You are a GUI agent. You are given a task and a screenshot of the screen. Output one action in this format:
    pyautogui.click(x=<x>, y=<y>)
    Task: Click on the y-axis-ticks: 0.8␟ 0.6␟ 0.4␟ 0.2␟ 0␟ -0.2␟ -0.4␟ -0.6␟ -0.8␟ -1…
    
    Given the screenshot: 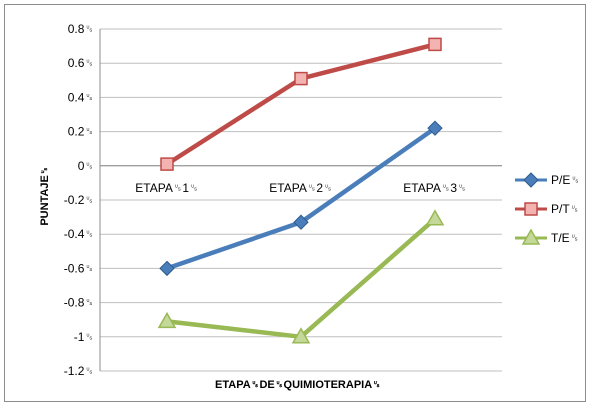 What is the action you would take?
    pyautogui.click(x=79, y=200)
    